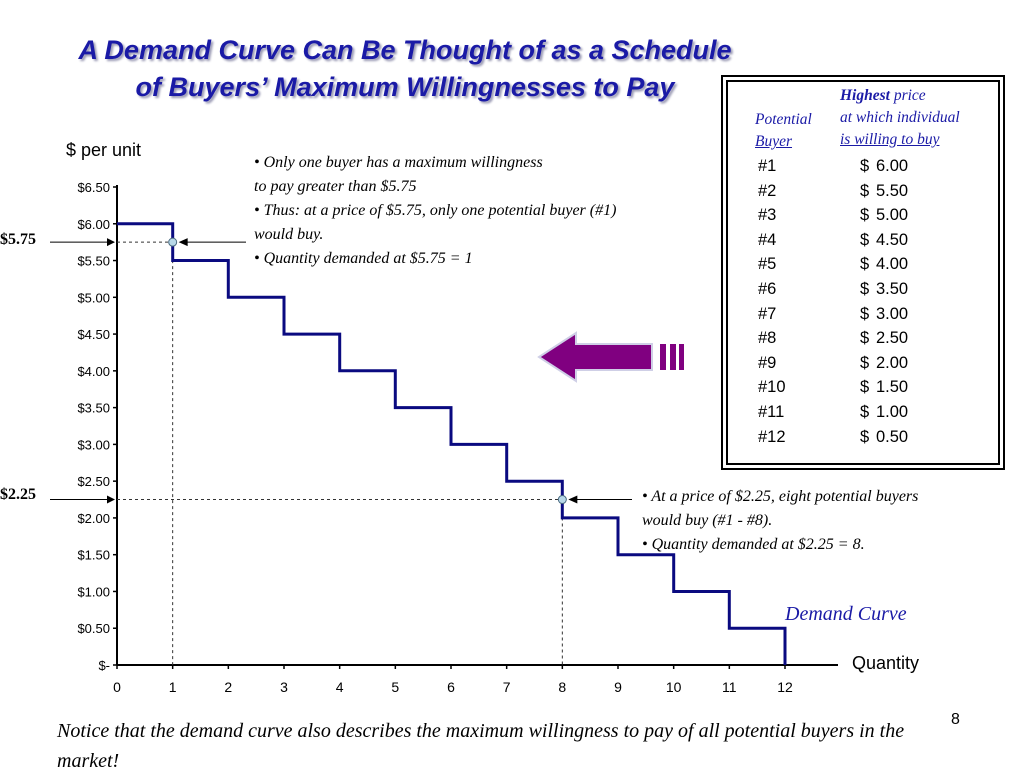 This screenshot has height=776, width=1024. What do you see at coordinates (729, 687) in the screenshot?
I see `x-tick-label: 11` at bounding box center [729, 687].